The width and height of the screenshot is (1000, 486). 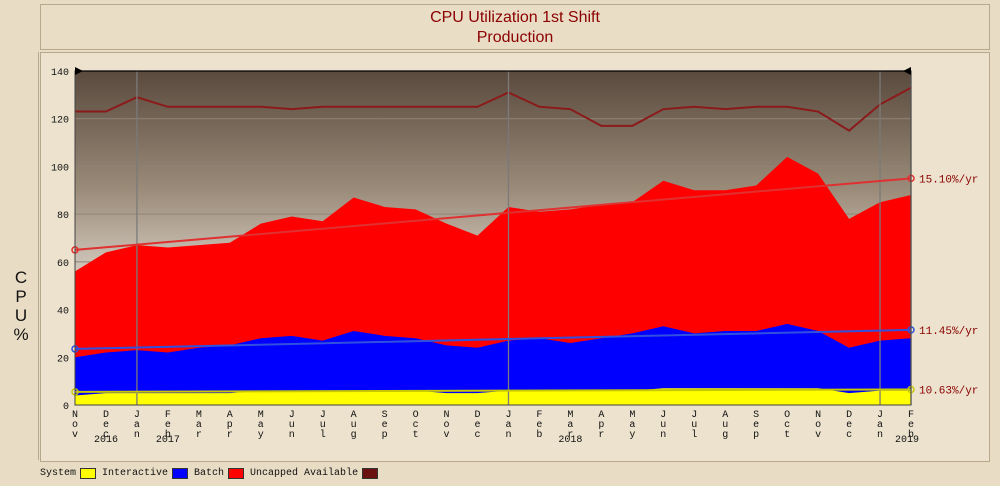 What do you see at coordinates (493, 109) in the screenshot?
I see `line-uncapped-available` at bounding box center [493, 109].